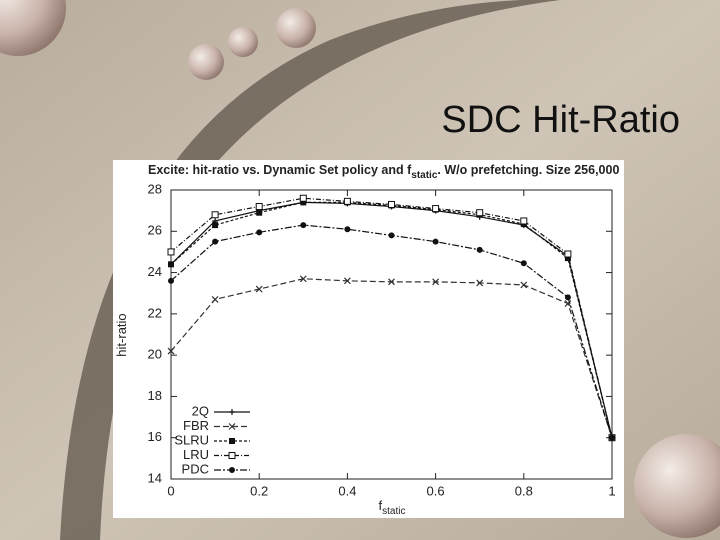 The image size is (720, 540). What do you see at coordinates (524, 490) in the screenshot?
I see `x-tick-label: 0.8` at bounding box center [524, 490].